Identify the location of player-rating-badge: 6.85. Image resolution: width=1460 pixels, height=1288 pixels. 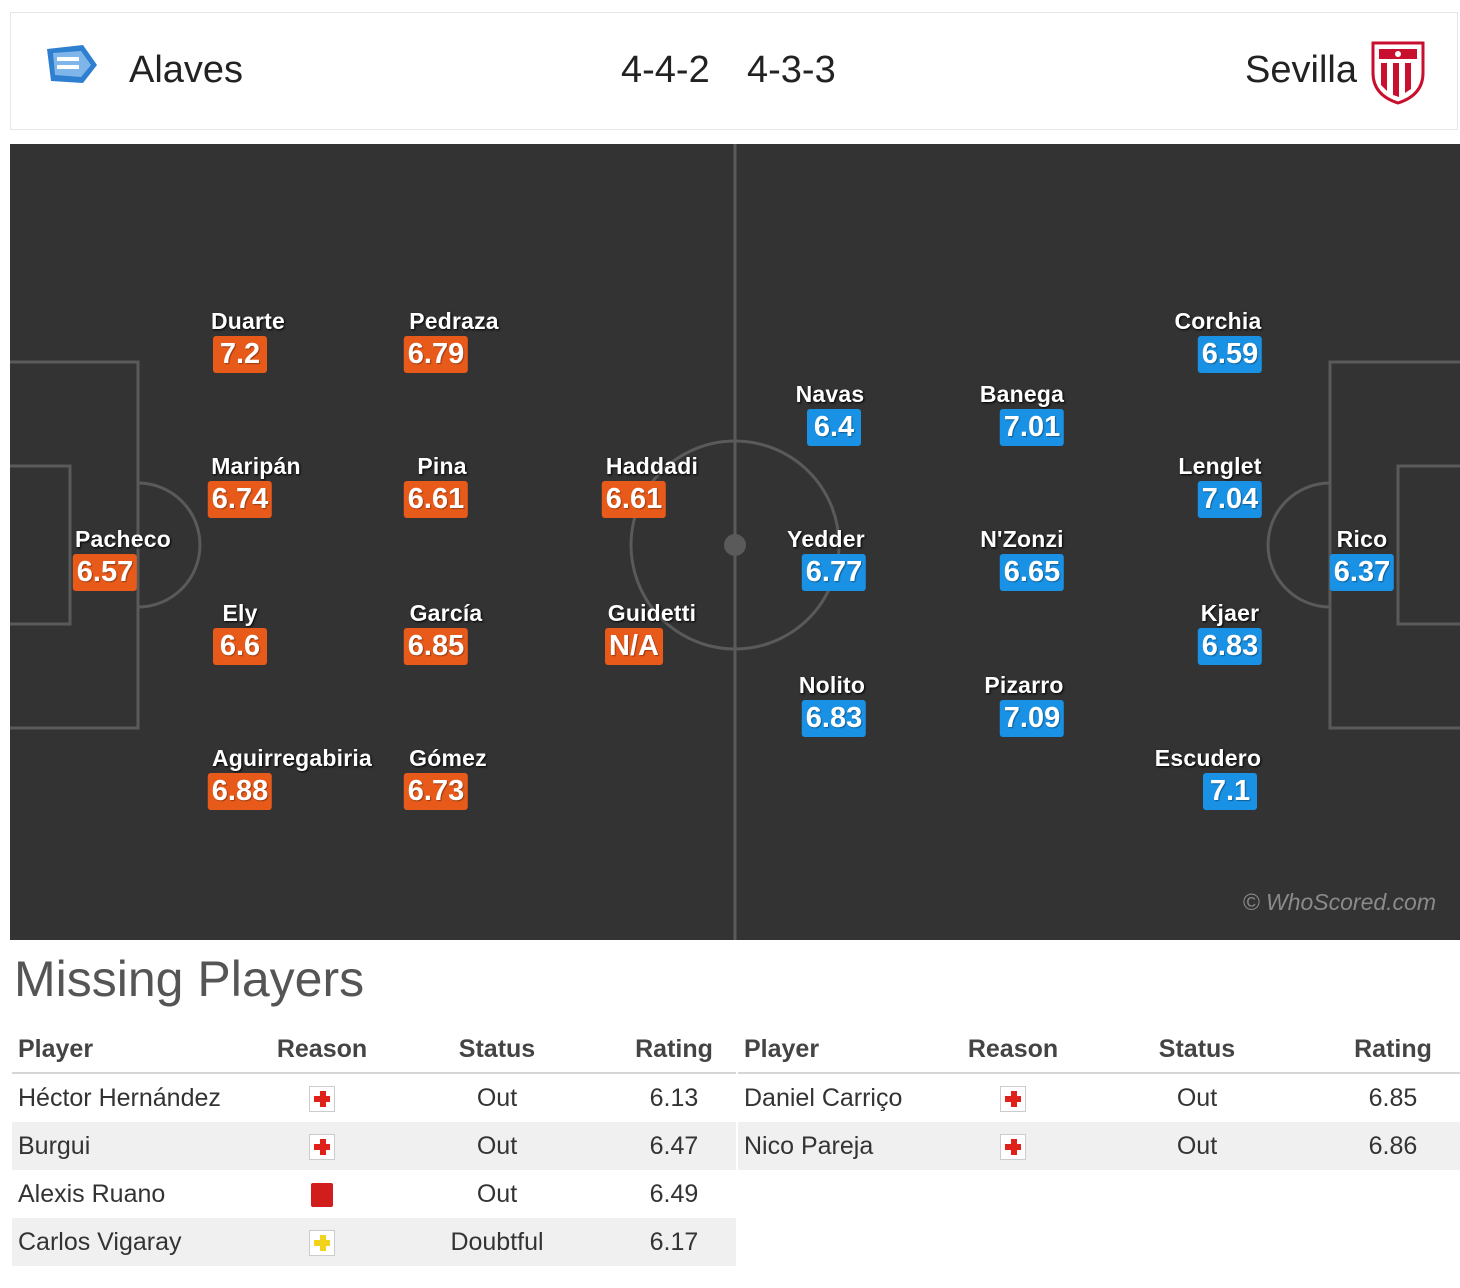
(436, 646).